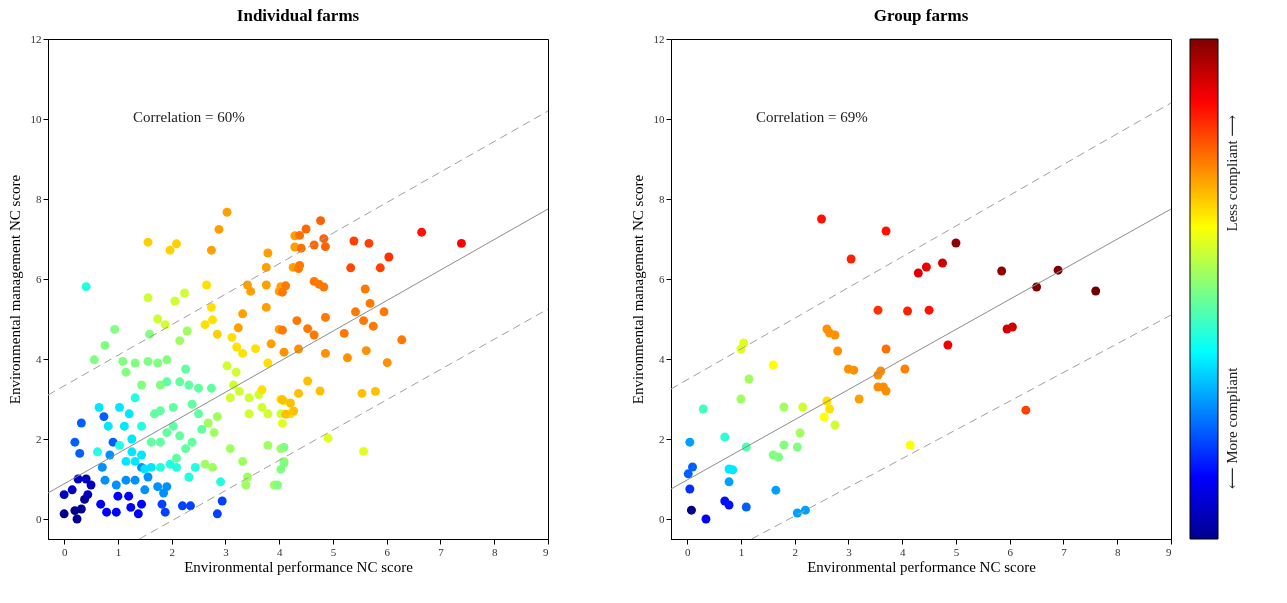 The width and height of the screenshot is (1287, 603). I want to click on annotation: Correlation = 69%, so click(812, 116).